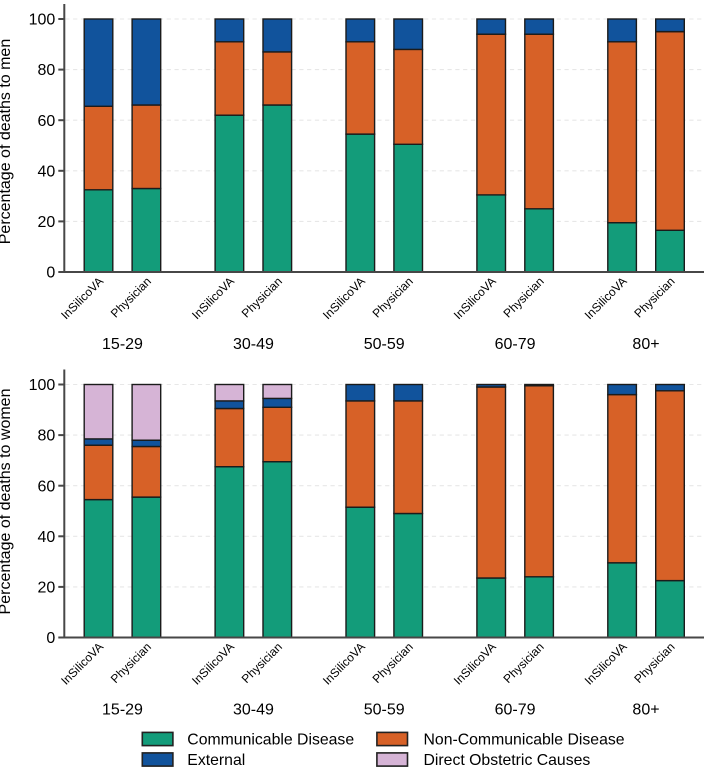  What do you see at coordinates (7, 141) in the screenshot?
I see `svg-text: Percentage of deaths to men` at bounding box center [7, 141].